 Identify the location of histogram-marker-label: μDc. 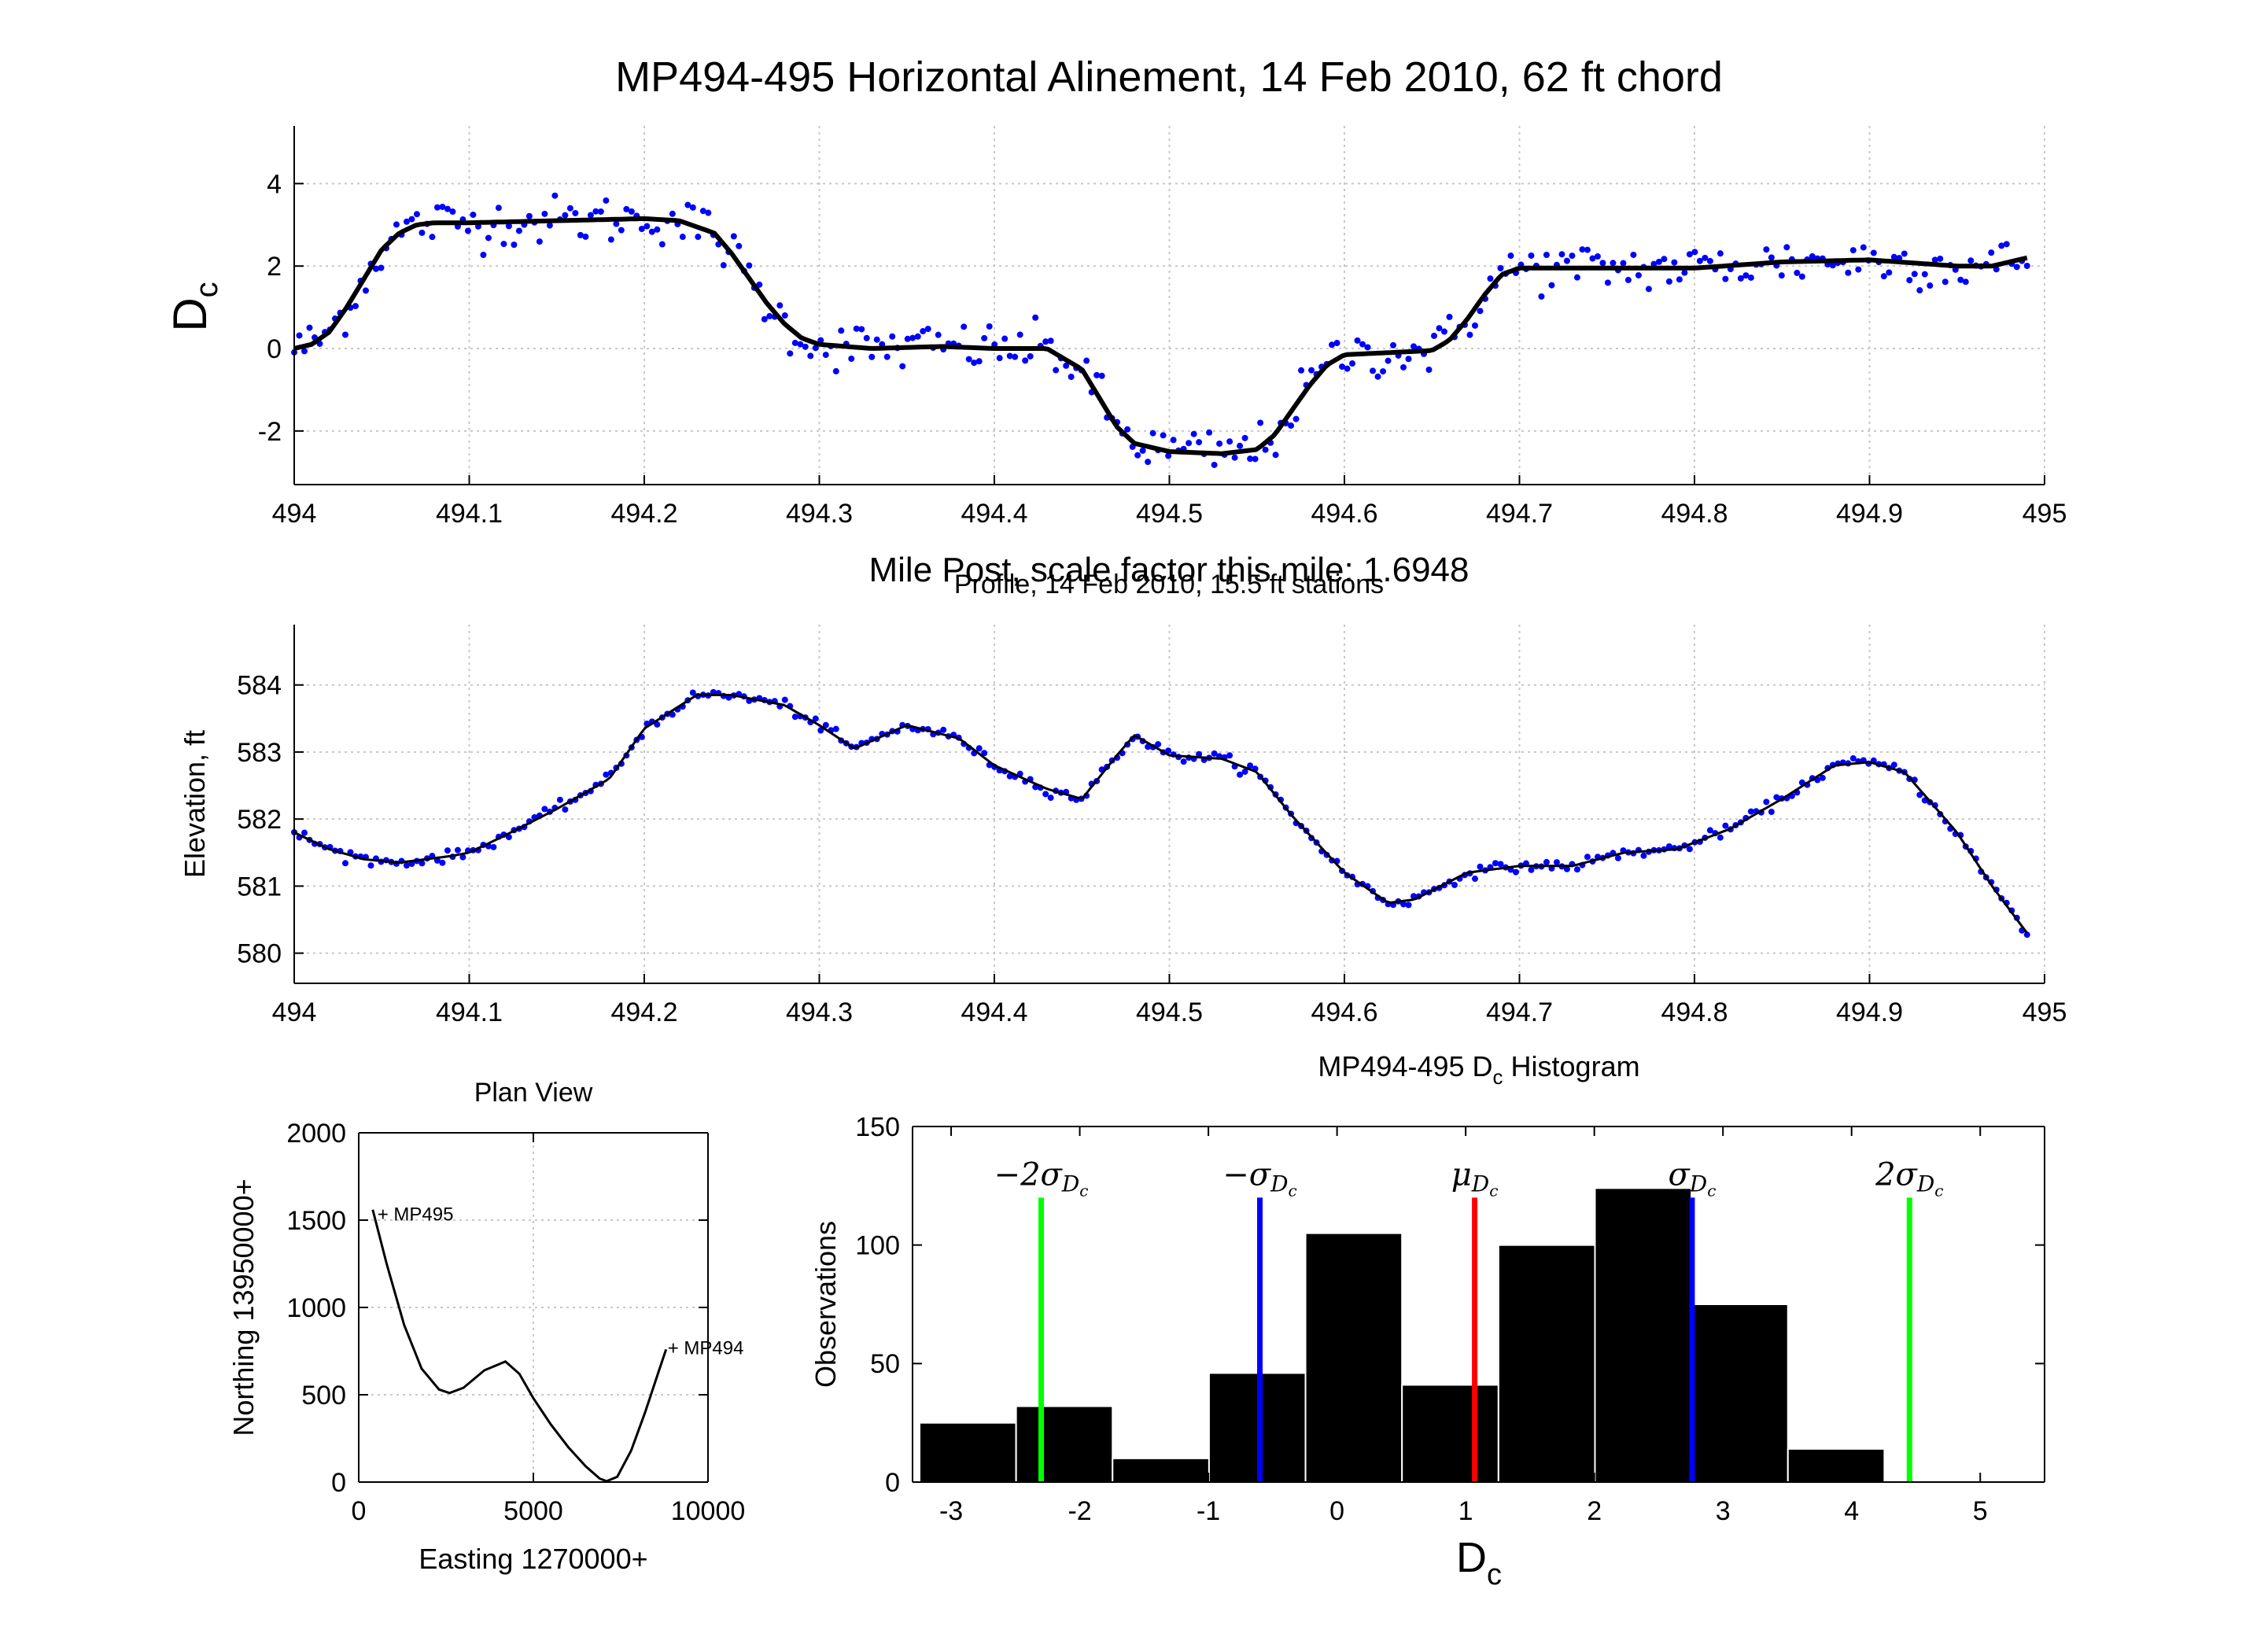
(1475, 1178).